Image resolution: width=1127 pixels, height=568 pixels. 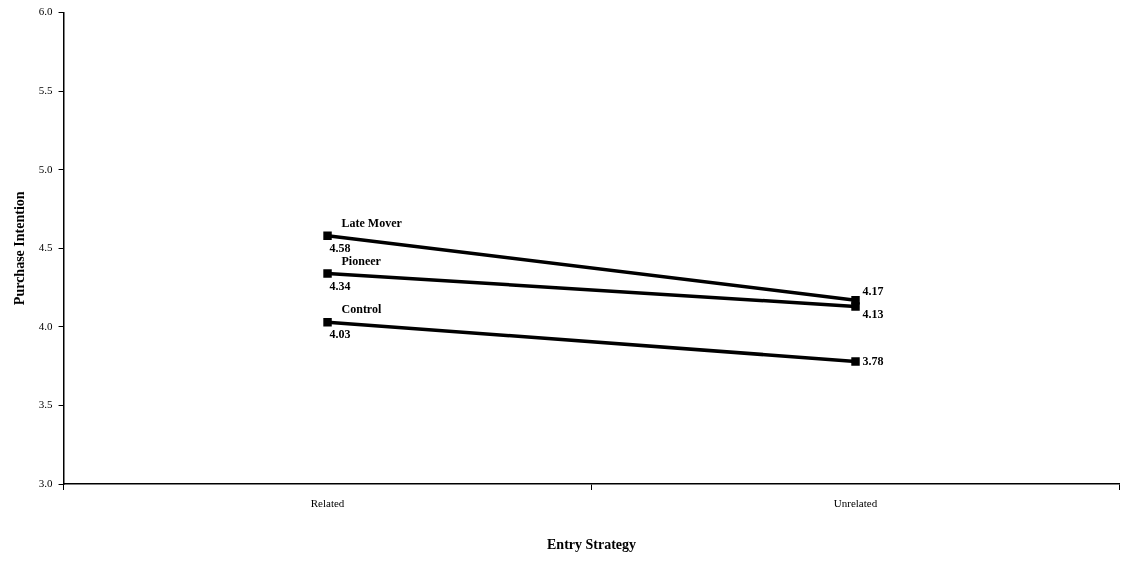 What do you see at coordinates (340, 247) in the screenshot?
I see `data-label: 4.58` at bounding box center [340, 247].